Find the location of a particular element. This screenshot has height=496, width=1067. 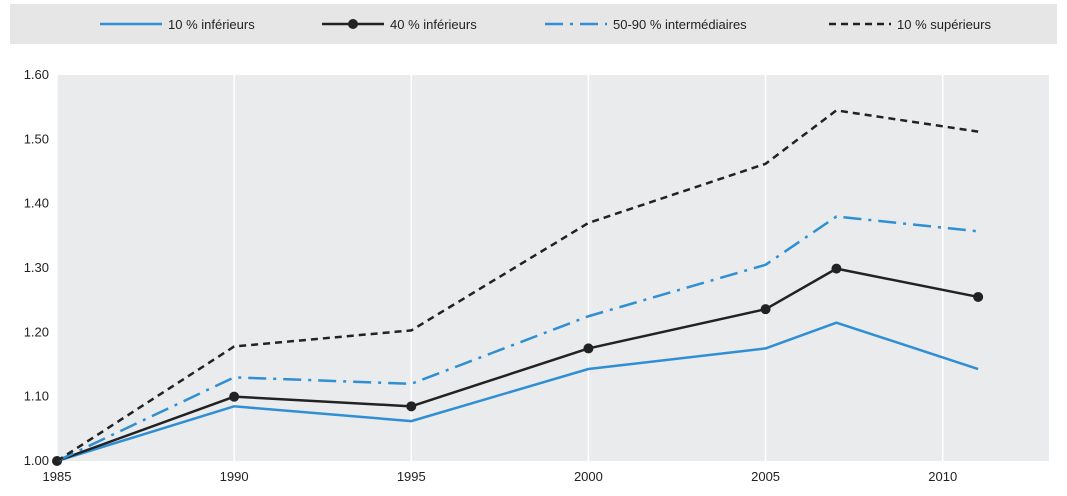

legend-label-3: 10 % supérieurs is located at coordinates (944, 24).